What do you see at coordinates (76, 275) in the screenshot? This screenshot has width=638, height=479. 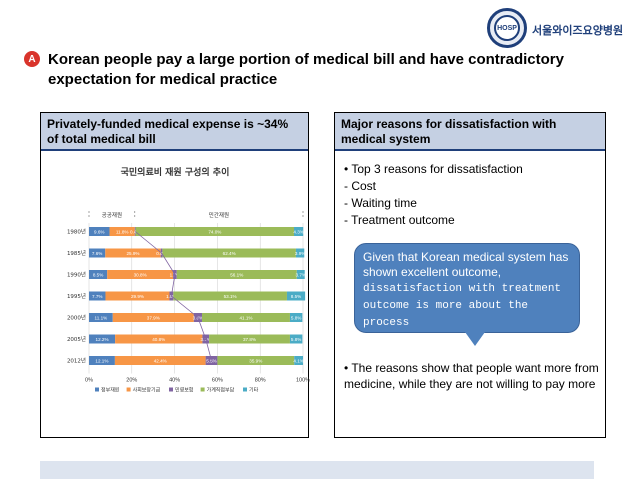 I see `category-label: 1990년` at bounding box center [76, 275].